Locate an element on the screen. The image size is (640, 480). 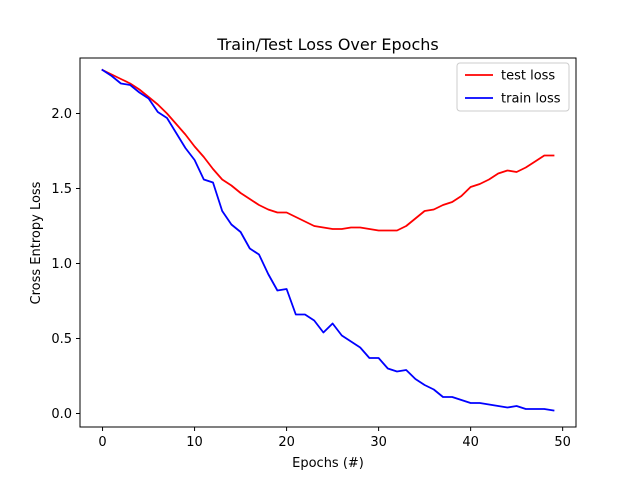
legend-label-train-loss: train loss is located at coordinates (531, 99).